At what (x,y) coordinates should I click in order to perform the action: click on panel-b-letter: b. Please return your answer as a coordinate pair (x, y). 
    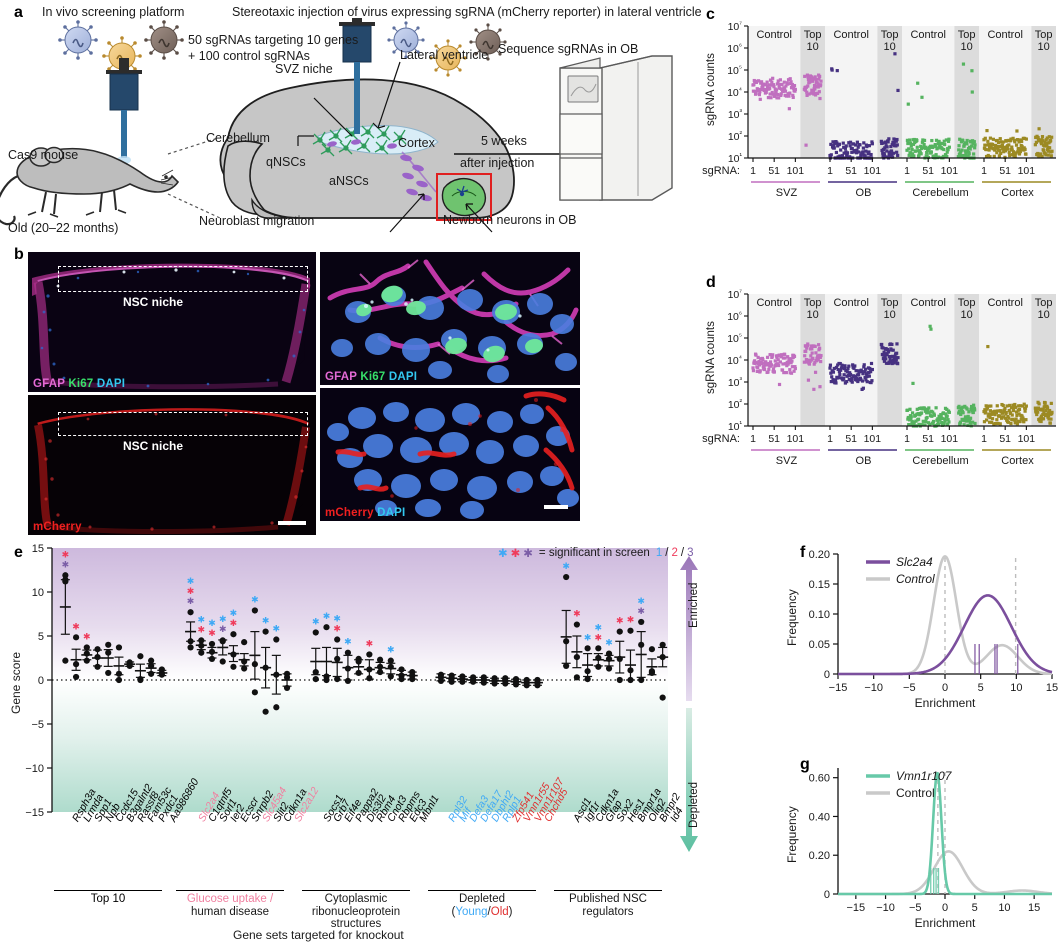
    Looking at the image, I should click on (19, 254).